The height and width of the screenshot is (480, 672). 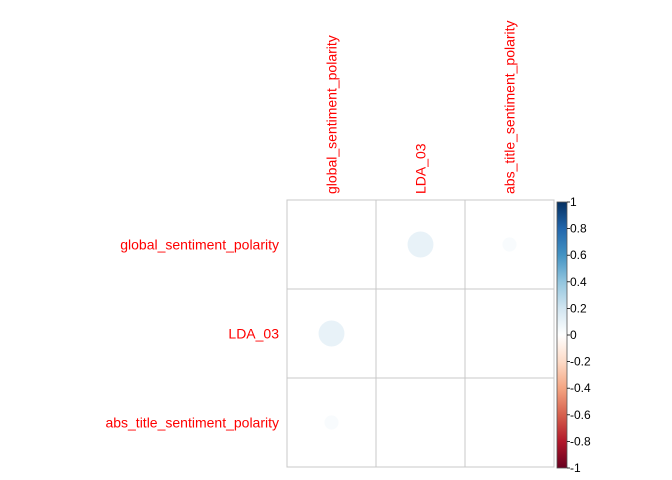 What do you see at coordinates (199, 245) in the screenshot?
I see `row-label: global_sentiment_polarity` at bounding box center [199, 245].